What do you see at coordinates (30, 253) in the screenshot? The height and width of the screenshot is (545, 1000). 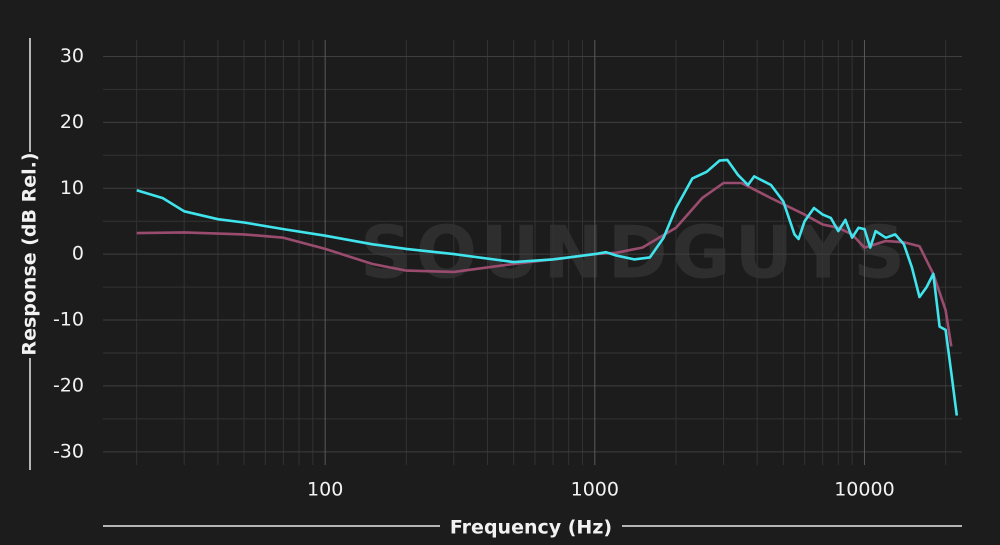 I see `y-axis-label: Response (dB Rel.)` at bounding box center [30, 253].